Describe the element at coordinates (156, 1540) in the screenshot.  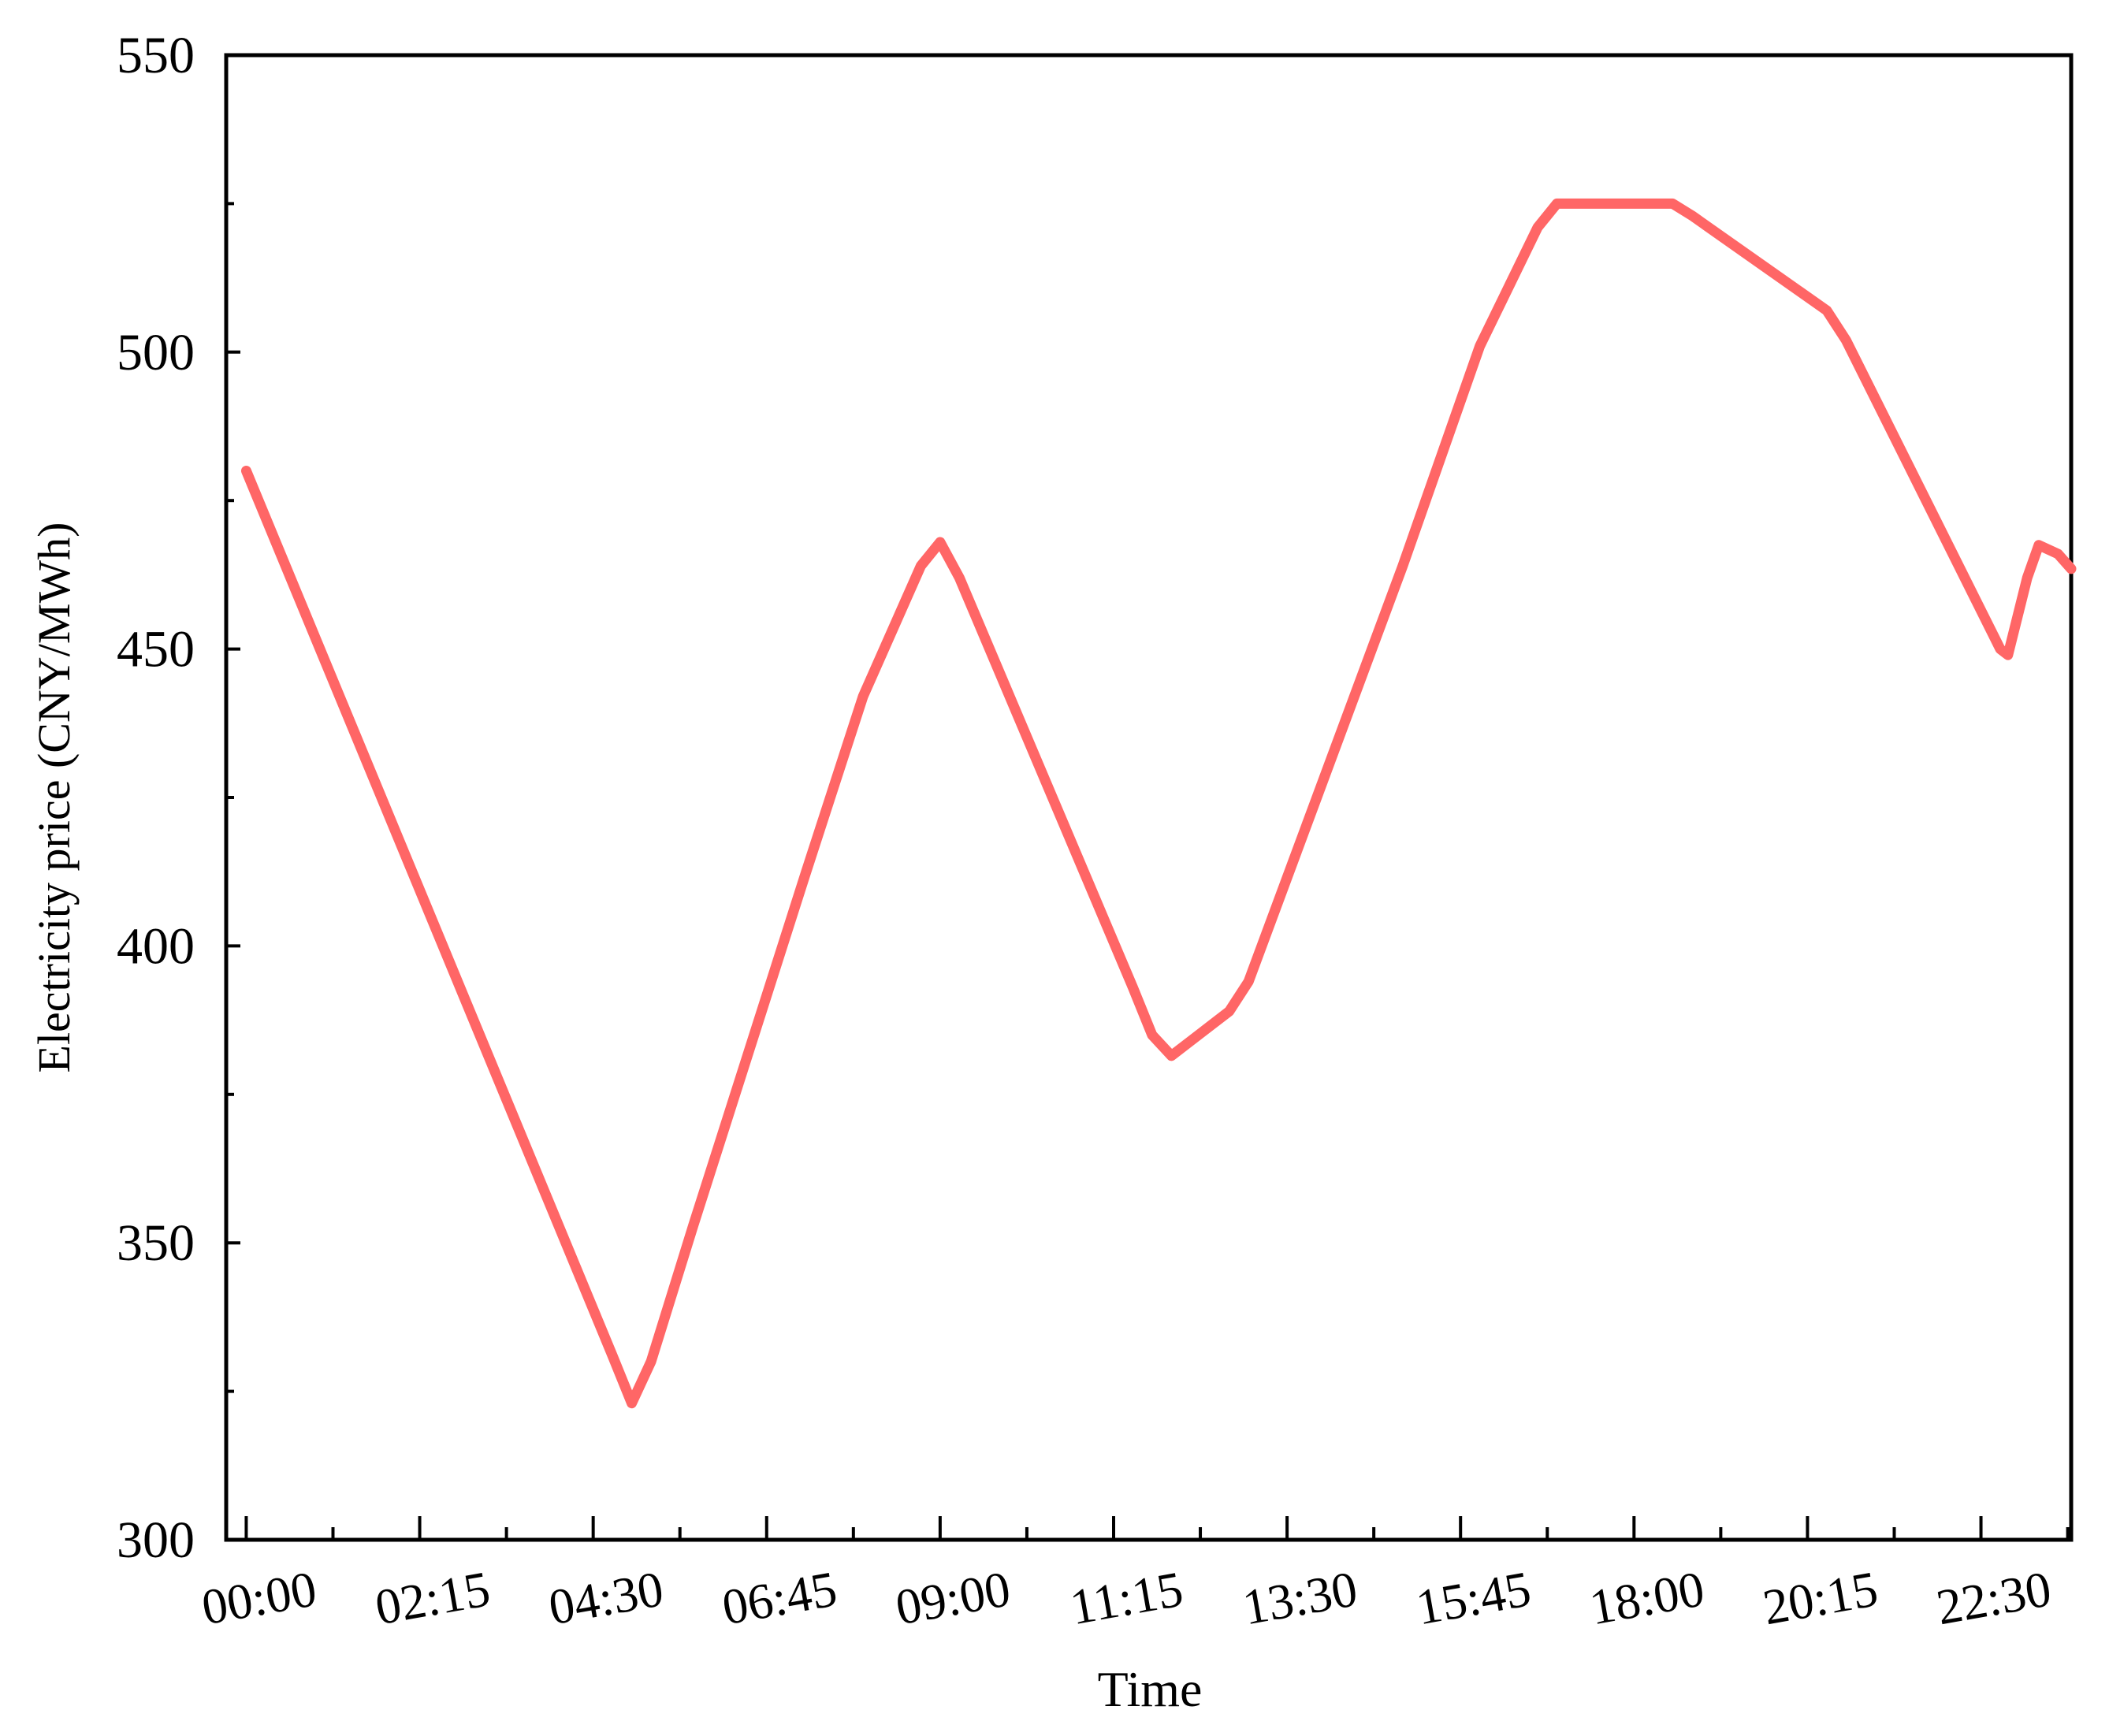
I see `y-tick-label: 300` at that location.